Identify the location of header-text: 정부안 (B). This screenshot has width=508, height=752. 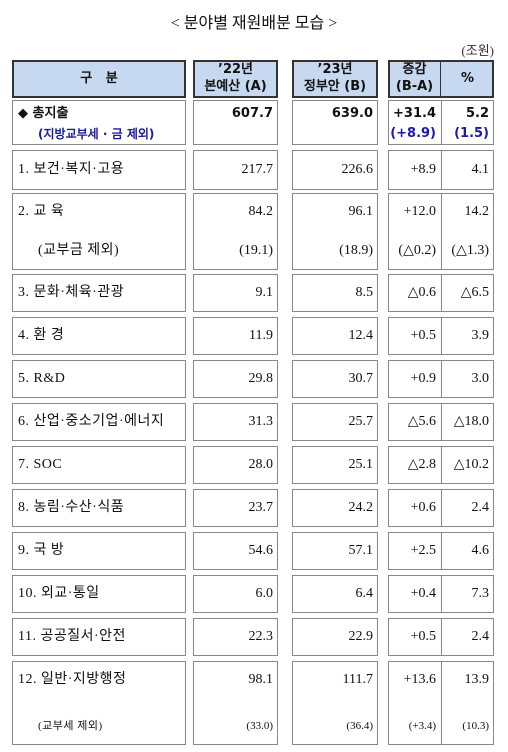
(335, 86).